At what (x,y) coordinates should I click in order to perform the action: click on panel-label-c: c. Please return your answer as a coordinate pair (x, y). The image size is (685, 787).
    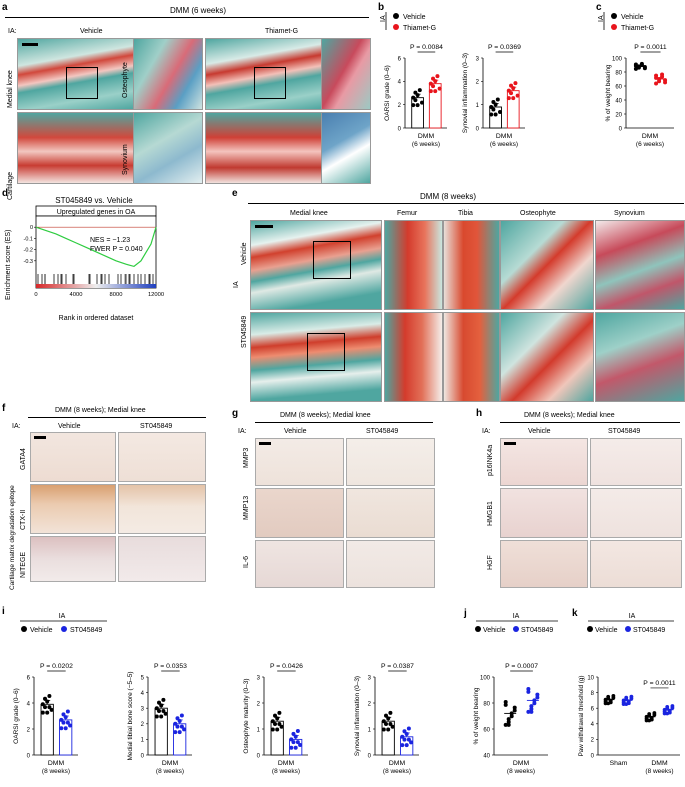
    Looking at the image, I should click on (599, 7).